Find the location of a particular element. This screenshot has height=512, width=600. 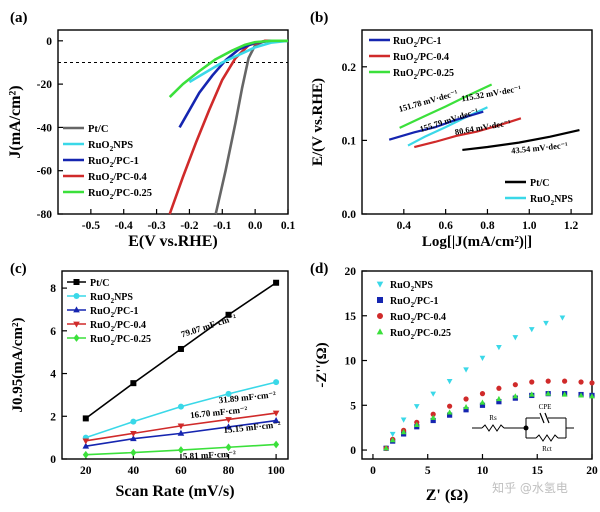

y-tick-label: 8 is located at coordinates (53, 289).